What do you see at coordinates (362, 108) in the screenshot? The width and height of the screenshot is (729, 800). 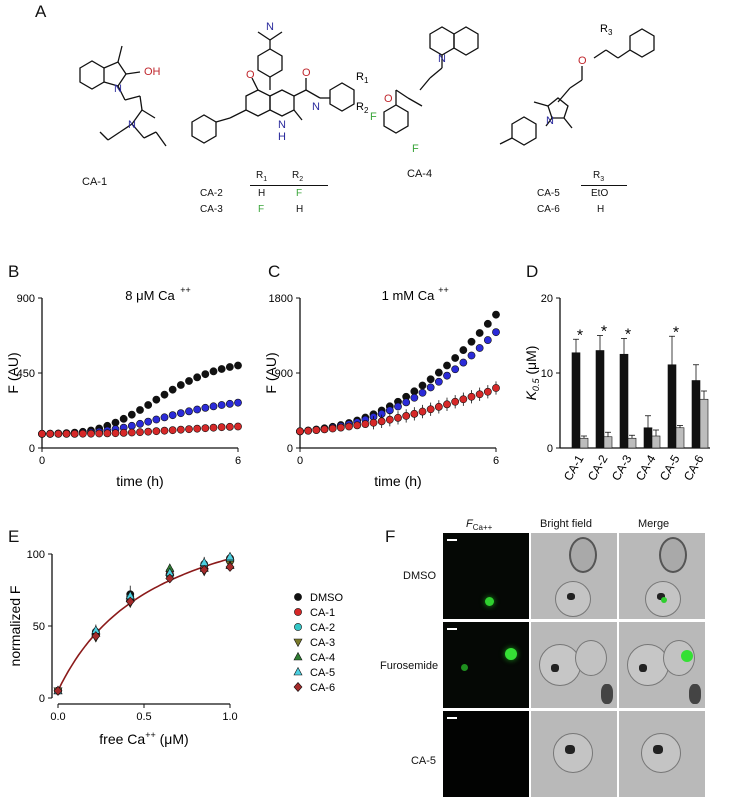 I see `r2-label: R2` at bounding box center [362, 108].